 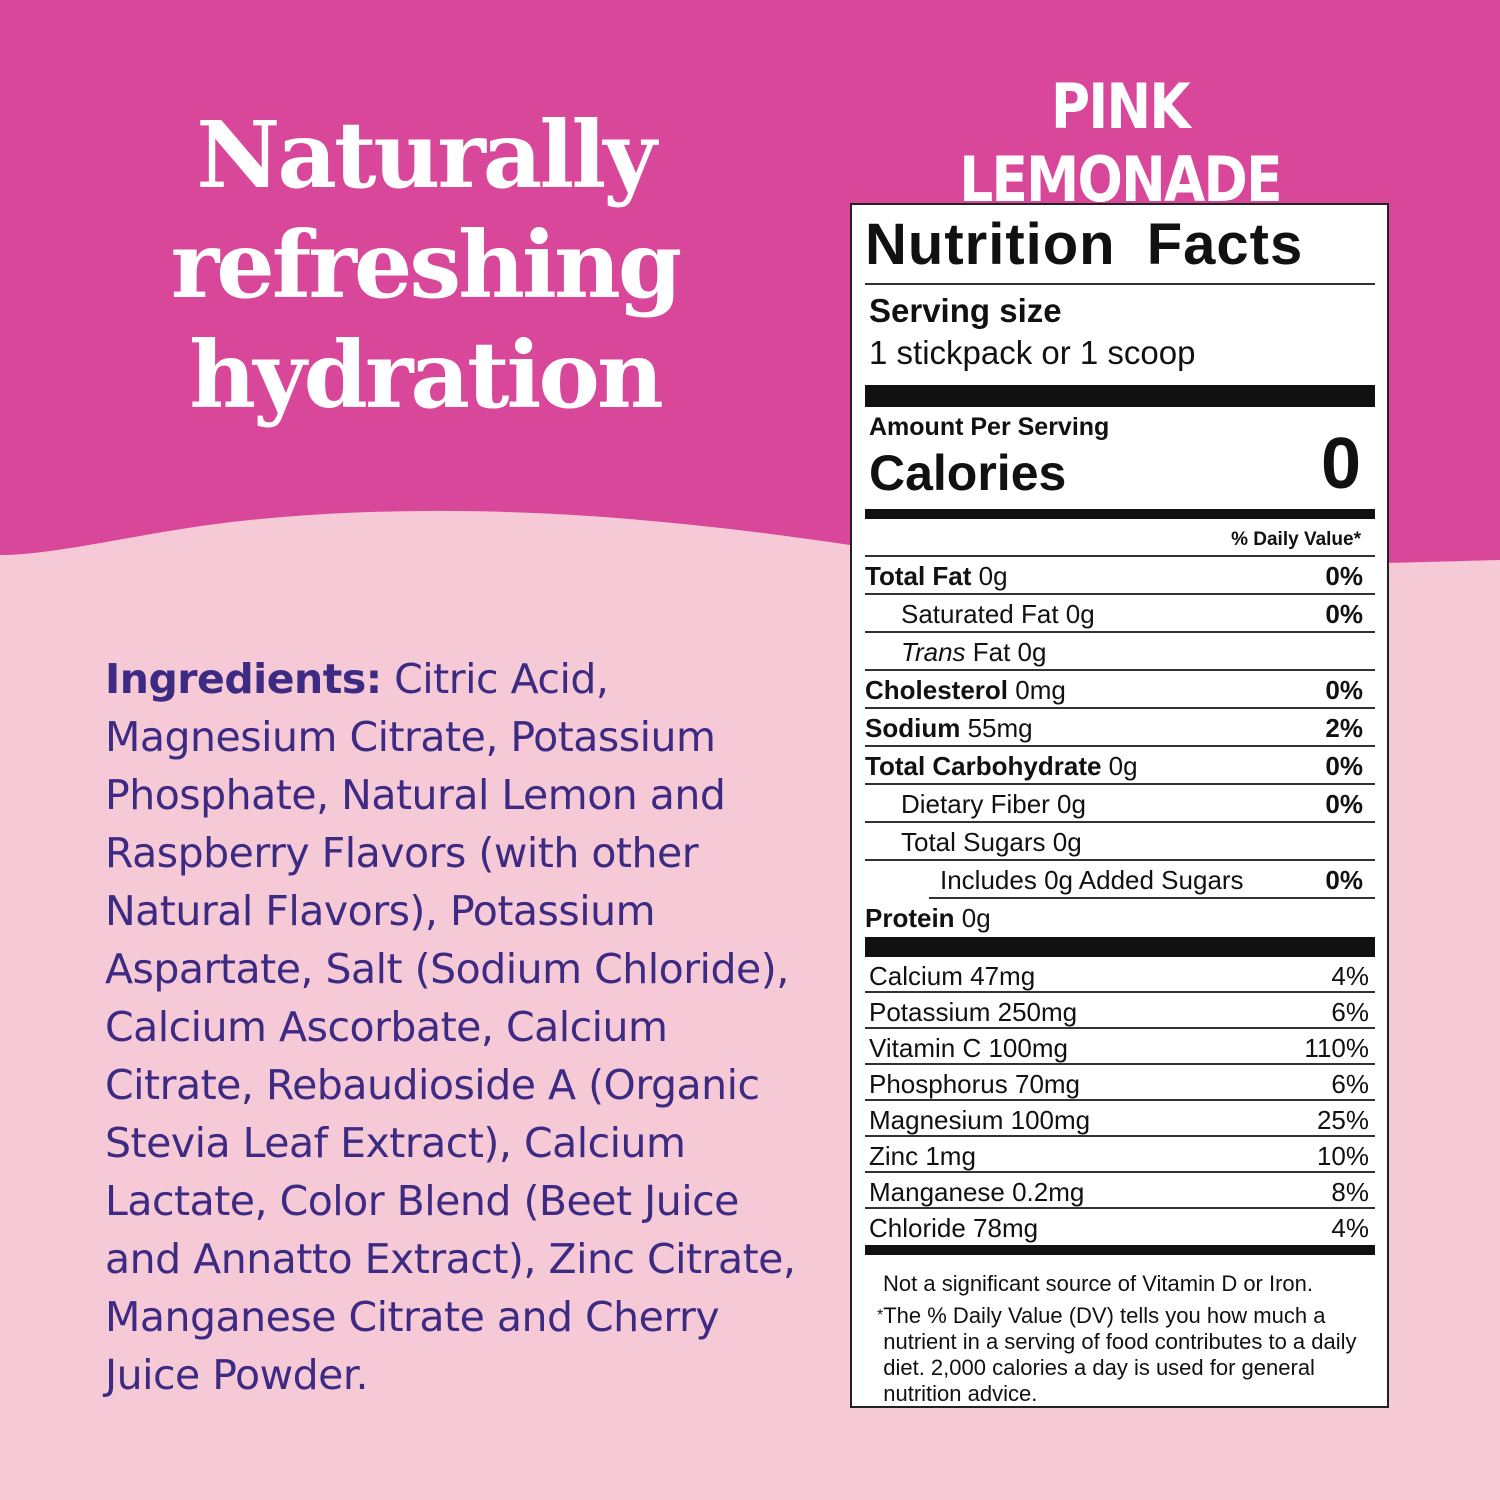 I want to click on nutrient-row: Sodium 55mg 2%, so click(x=1120, y=728).